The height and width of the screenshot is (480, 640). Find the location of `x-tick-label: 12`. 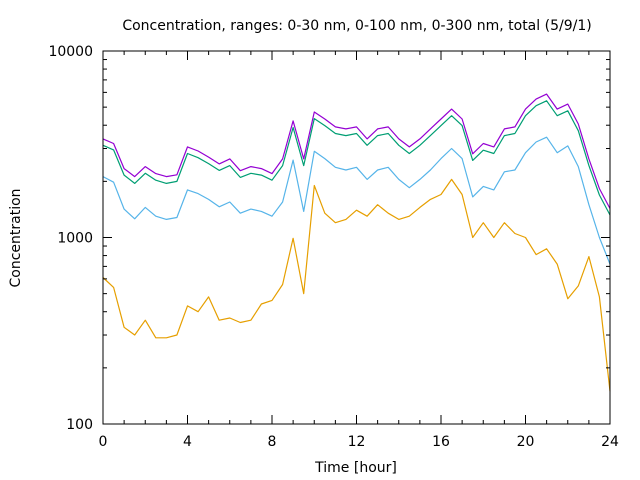

x-tick-label: 12 is located at coordinates (357, 442).